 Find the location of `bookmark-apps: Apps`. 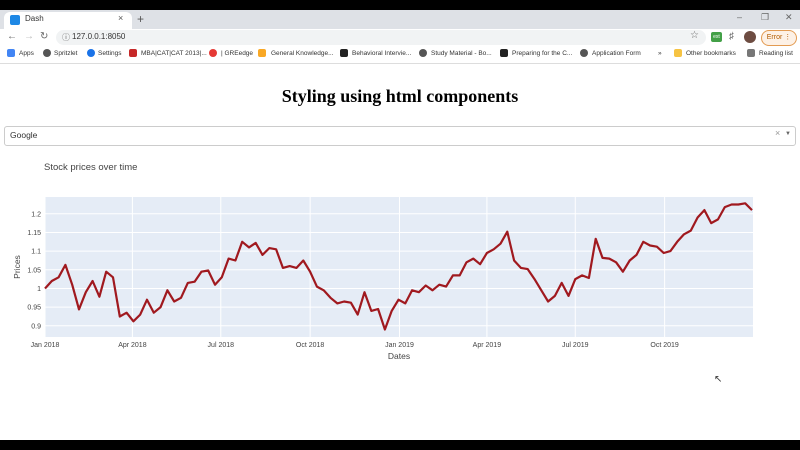

bookmark-apps: Apps is located at coordinates (26, 53).